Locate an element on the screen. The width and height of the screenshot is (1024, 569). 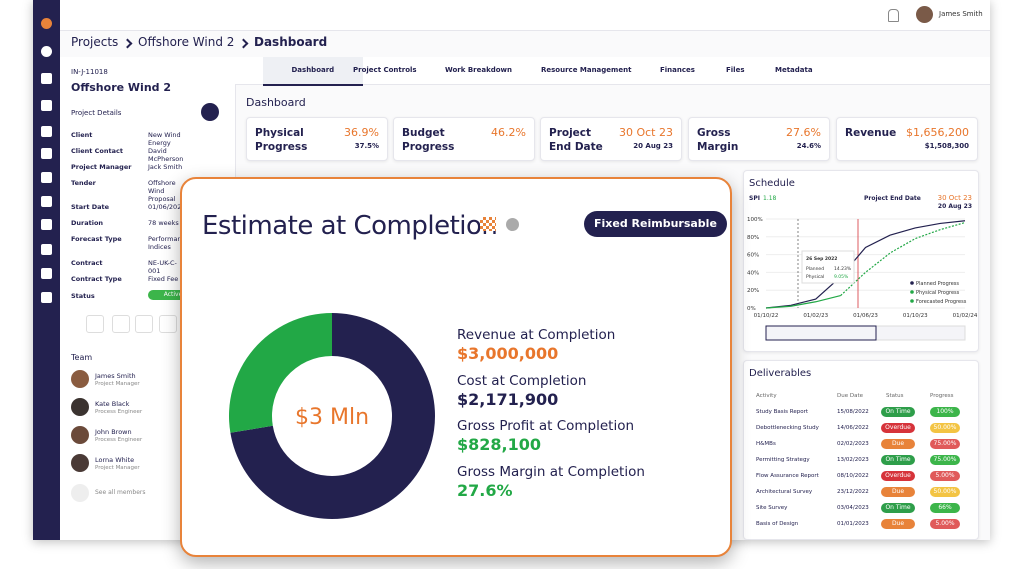
field-value: Jack Smith is located at coordinates (165, 167).